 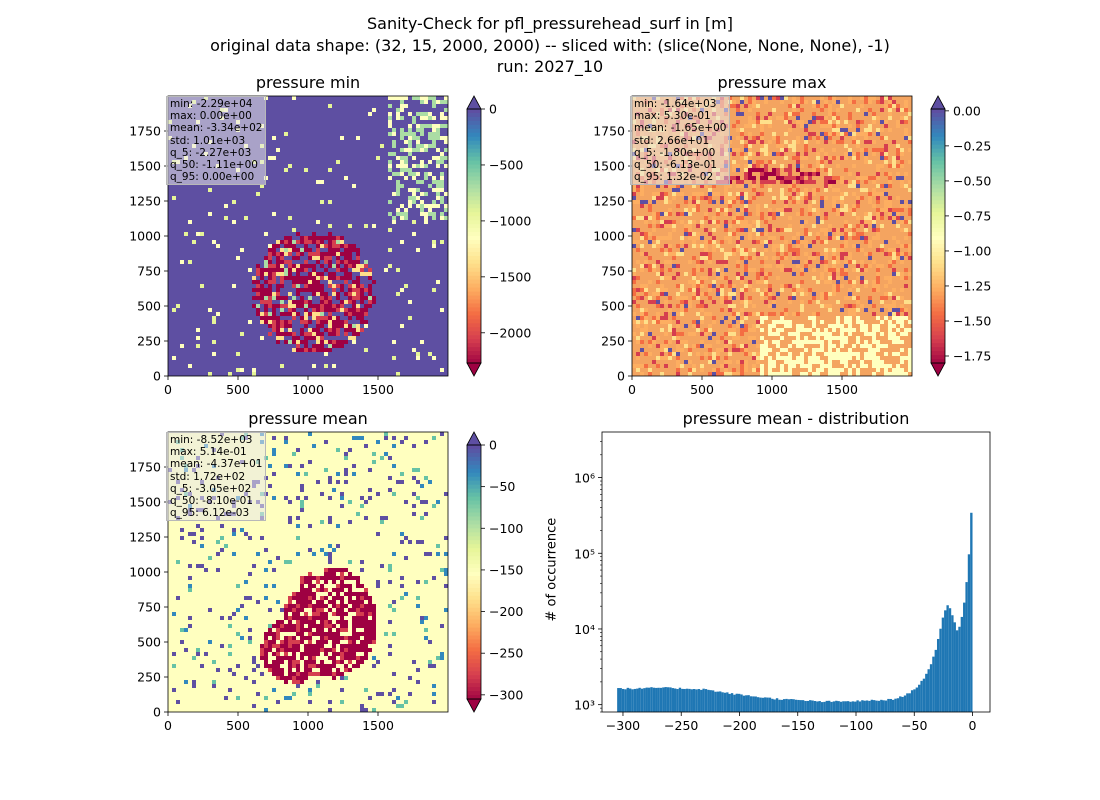 I want to click on histogram-x-tick-label: −150, so click(x=798, y=725).